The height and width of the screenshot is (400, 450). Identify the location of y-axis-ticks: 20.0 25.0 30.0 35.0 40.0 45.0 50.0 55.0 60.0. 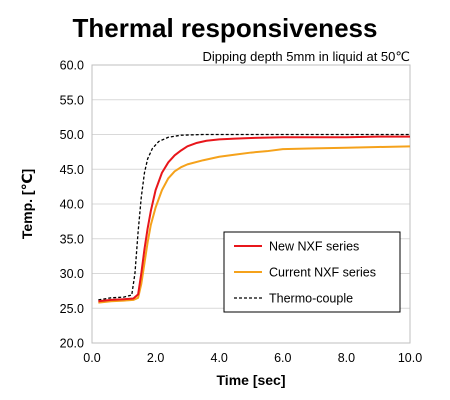
(72, 205).